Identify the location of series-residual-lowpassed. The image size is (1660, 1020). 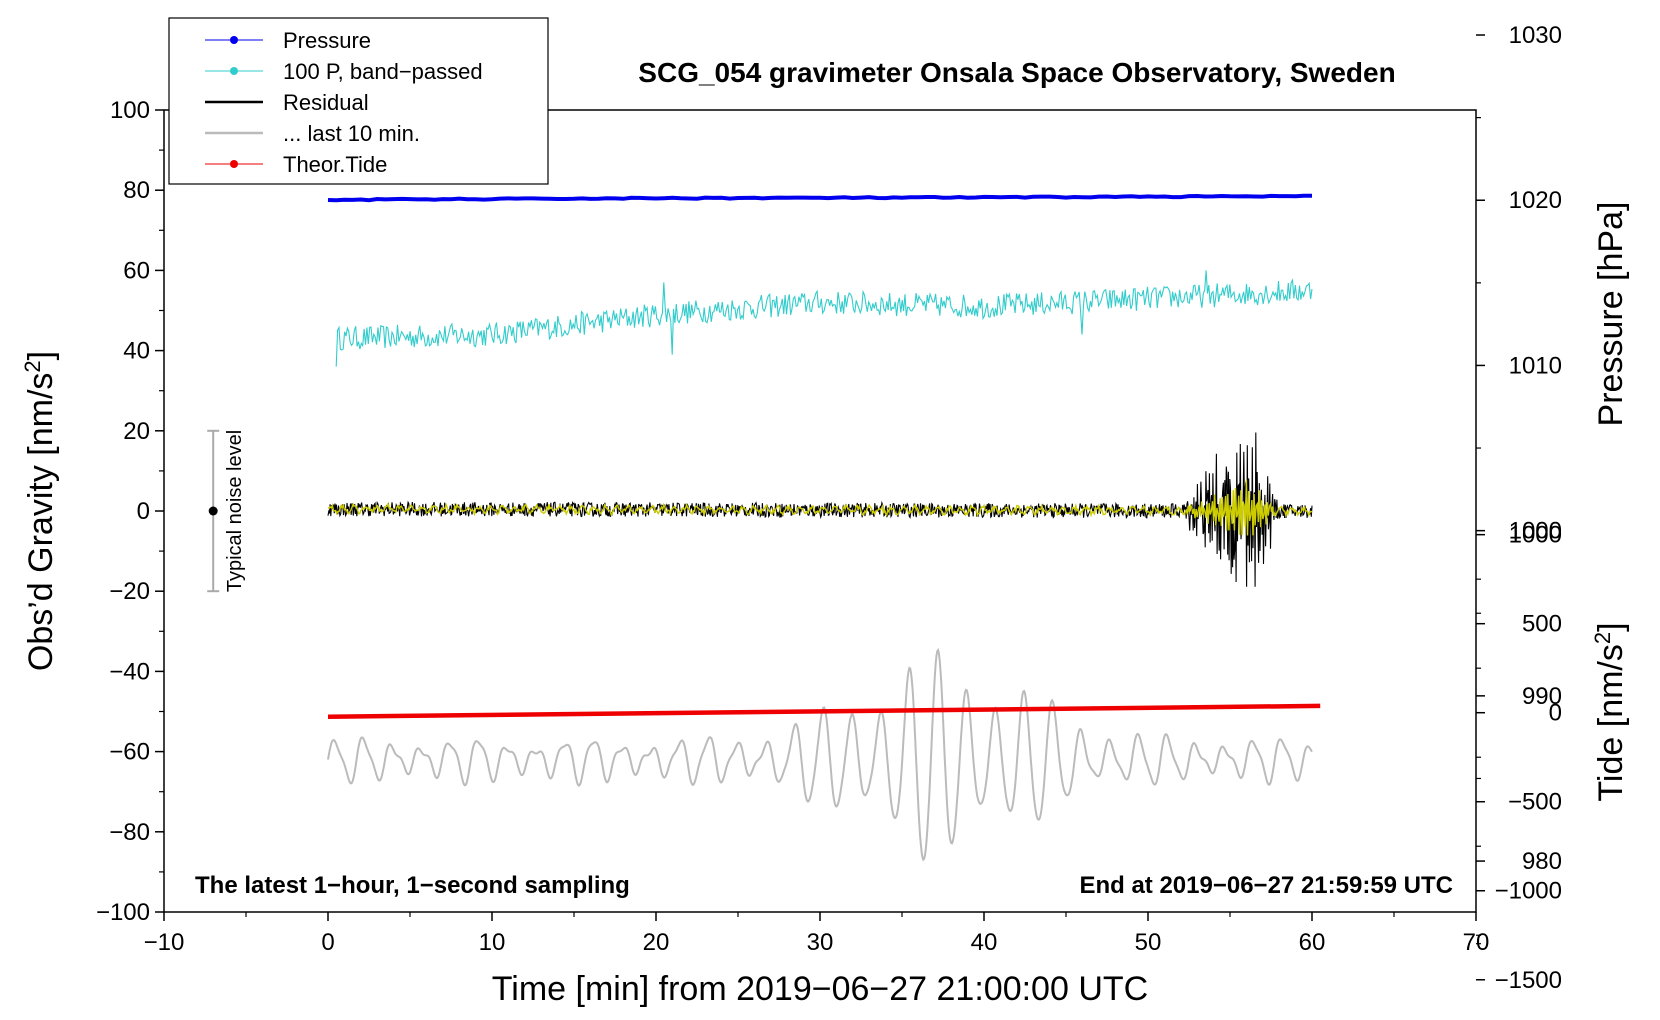
(820, 507).